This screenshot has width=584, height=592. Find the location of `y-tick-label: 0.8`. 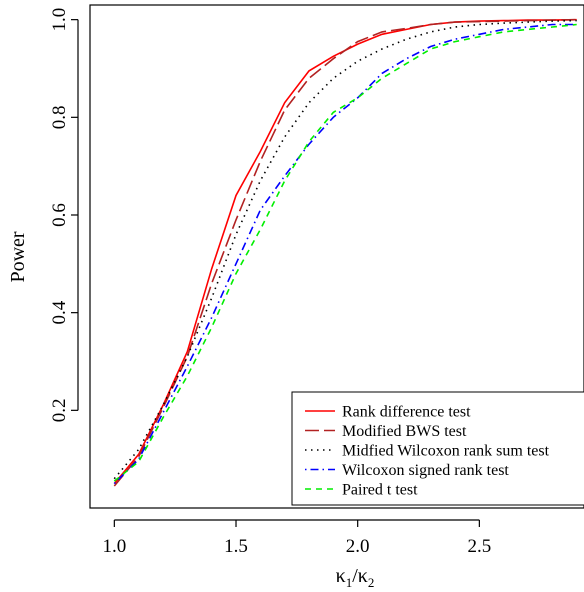

y-tick-label: 0.8 is located at coordinates (59, 117).